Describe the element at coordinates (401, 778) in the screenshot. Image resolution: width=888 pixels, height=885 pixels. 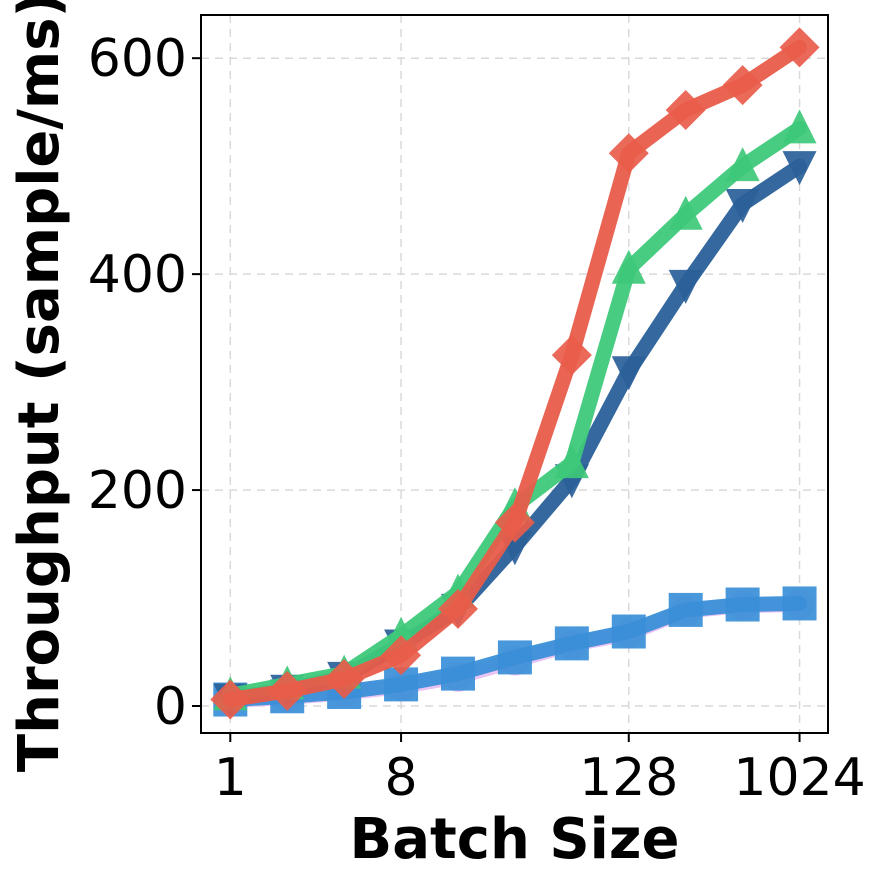
I see `x-tick-label: 8` at that location.